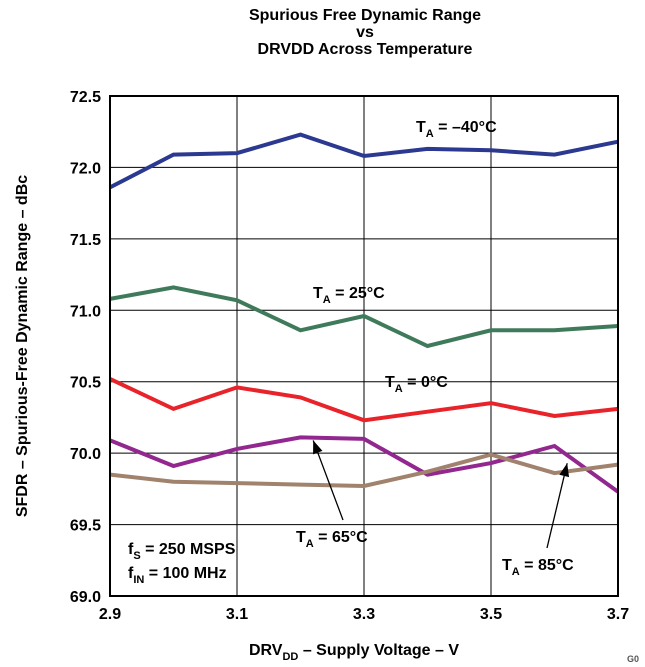 The height and width of the screenshot is (667, 645). What do you see at coordinates (85, 454) in the screenshot?
I see `y-tick-label: 70.0` at bounding box center [85, 454].